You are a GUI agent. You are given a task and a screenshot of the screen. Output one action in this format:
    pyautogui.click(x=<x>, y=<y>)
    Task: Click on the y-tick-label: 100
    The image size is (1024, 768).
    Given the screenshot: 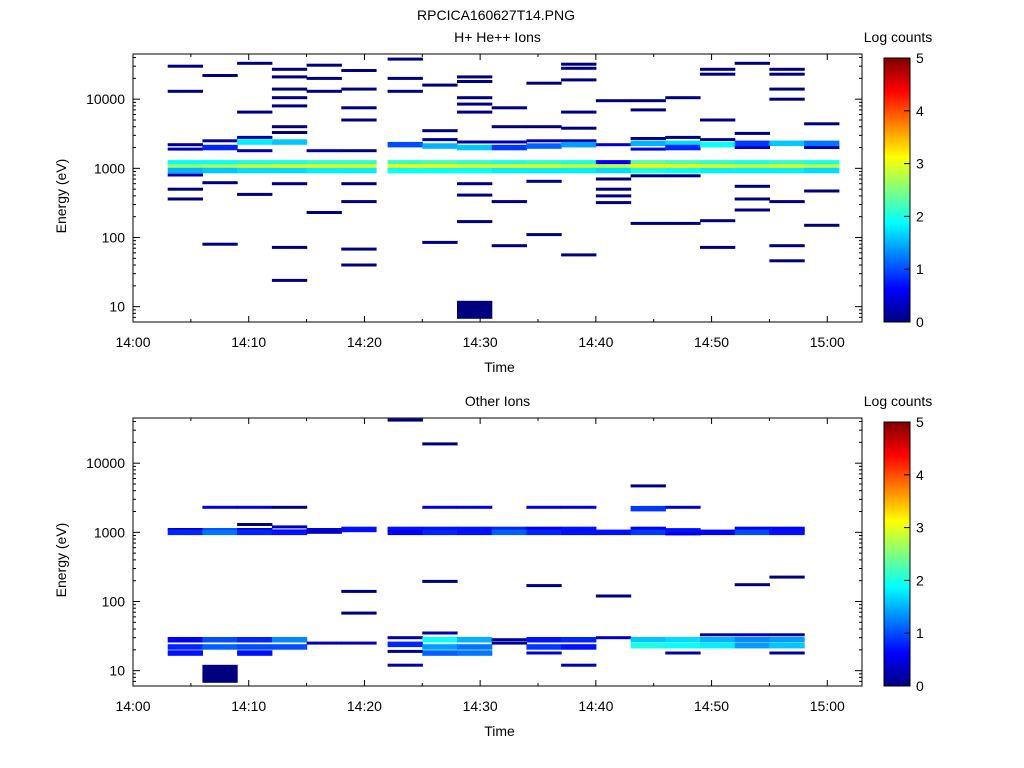 What is the action you would take?
    pyautogui.click(x=114, y=601)
    